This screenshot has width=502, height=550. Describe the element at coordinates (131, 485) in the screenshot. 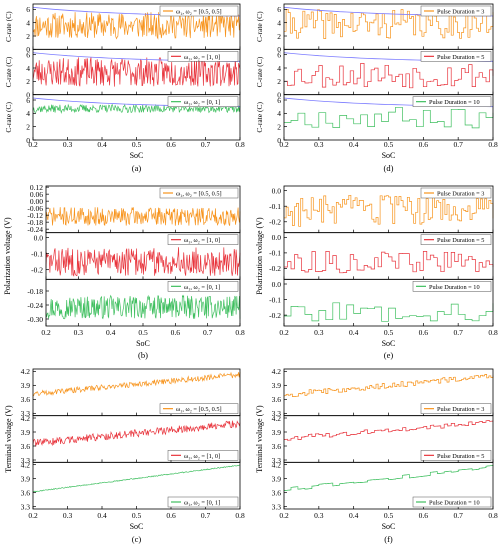

I see `panel-c-3: 4.2 3.9 3.6 3.3 ω₁, ω₂ = [0, 1]` at that location.